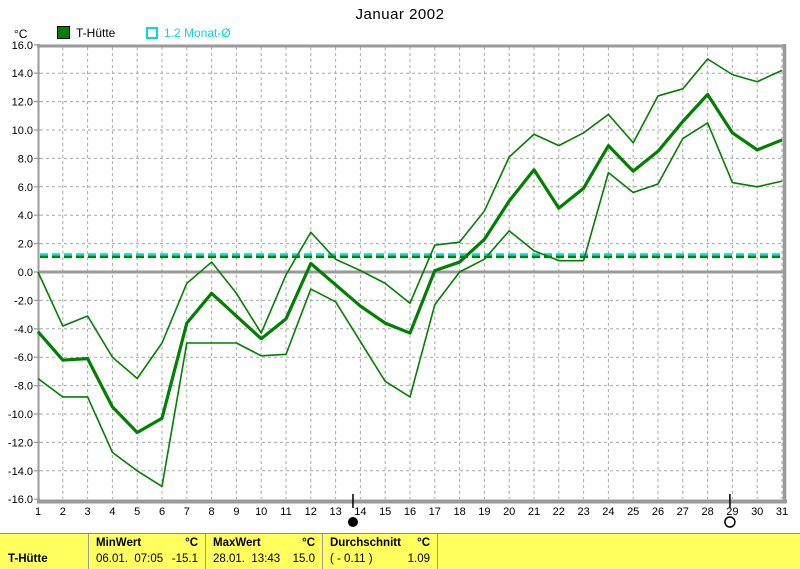 The height and width of the screenshot is (569, 800). I want to click on y-axis-tick-label: 0.0, so click(25, 273).